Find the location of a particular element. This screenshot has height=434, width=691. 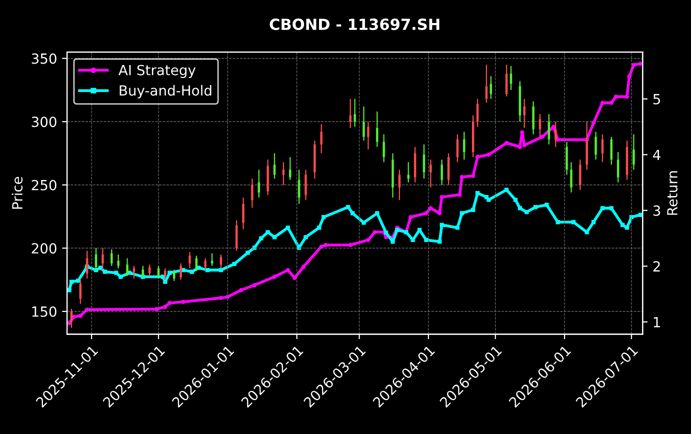

y-tick-label: 350 is located at coordinates (44, 58).